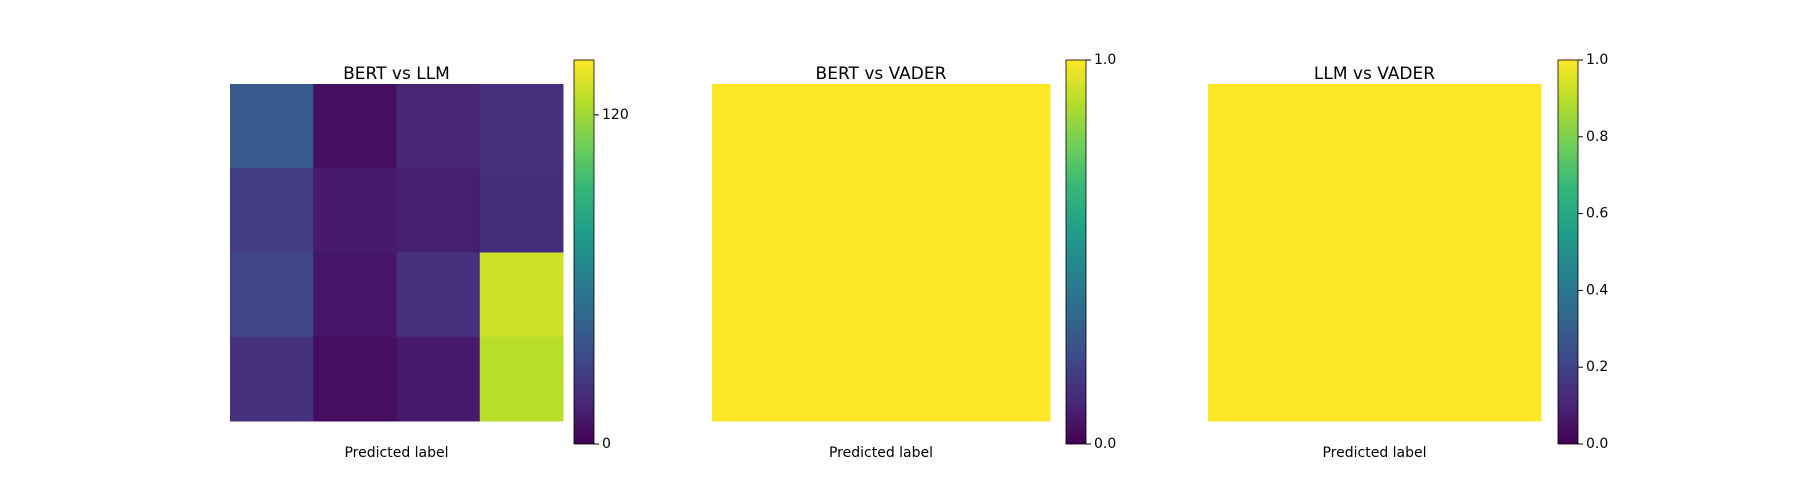 Image resolution: width=1800 pixels, height=500 pixels. Describe the element at coordinates (615, 115) in the screenshot. I see `colorbar-tick-label: 120` at that location.